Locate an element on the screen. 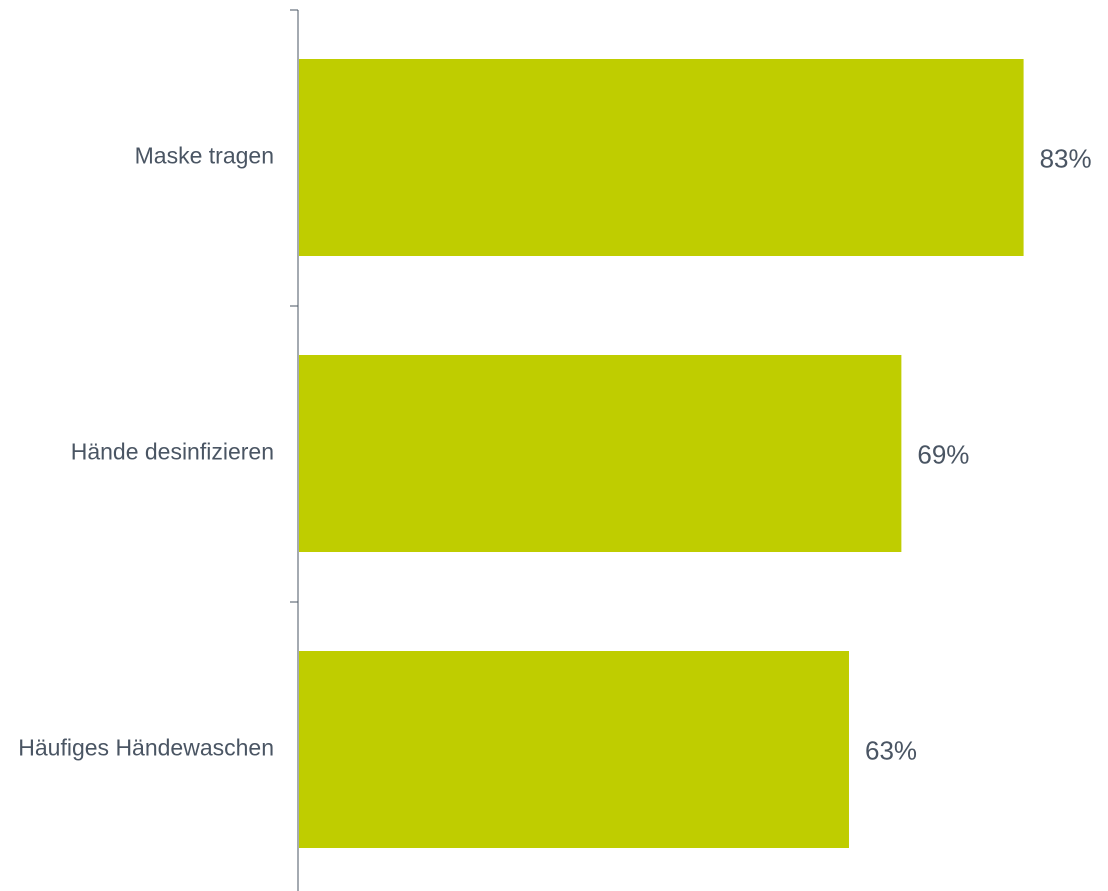  category-label: Häufiges Händewaschen is located at coordinates (146, 748).